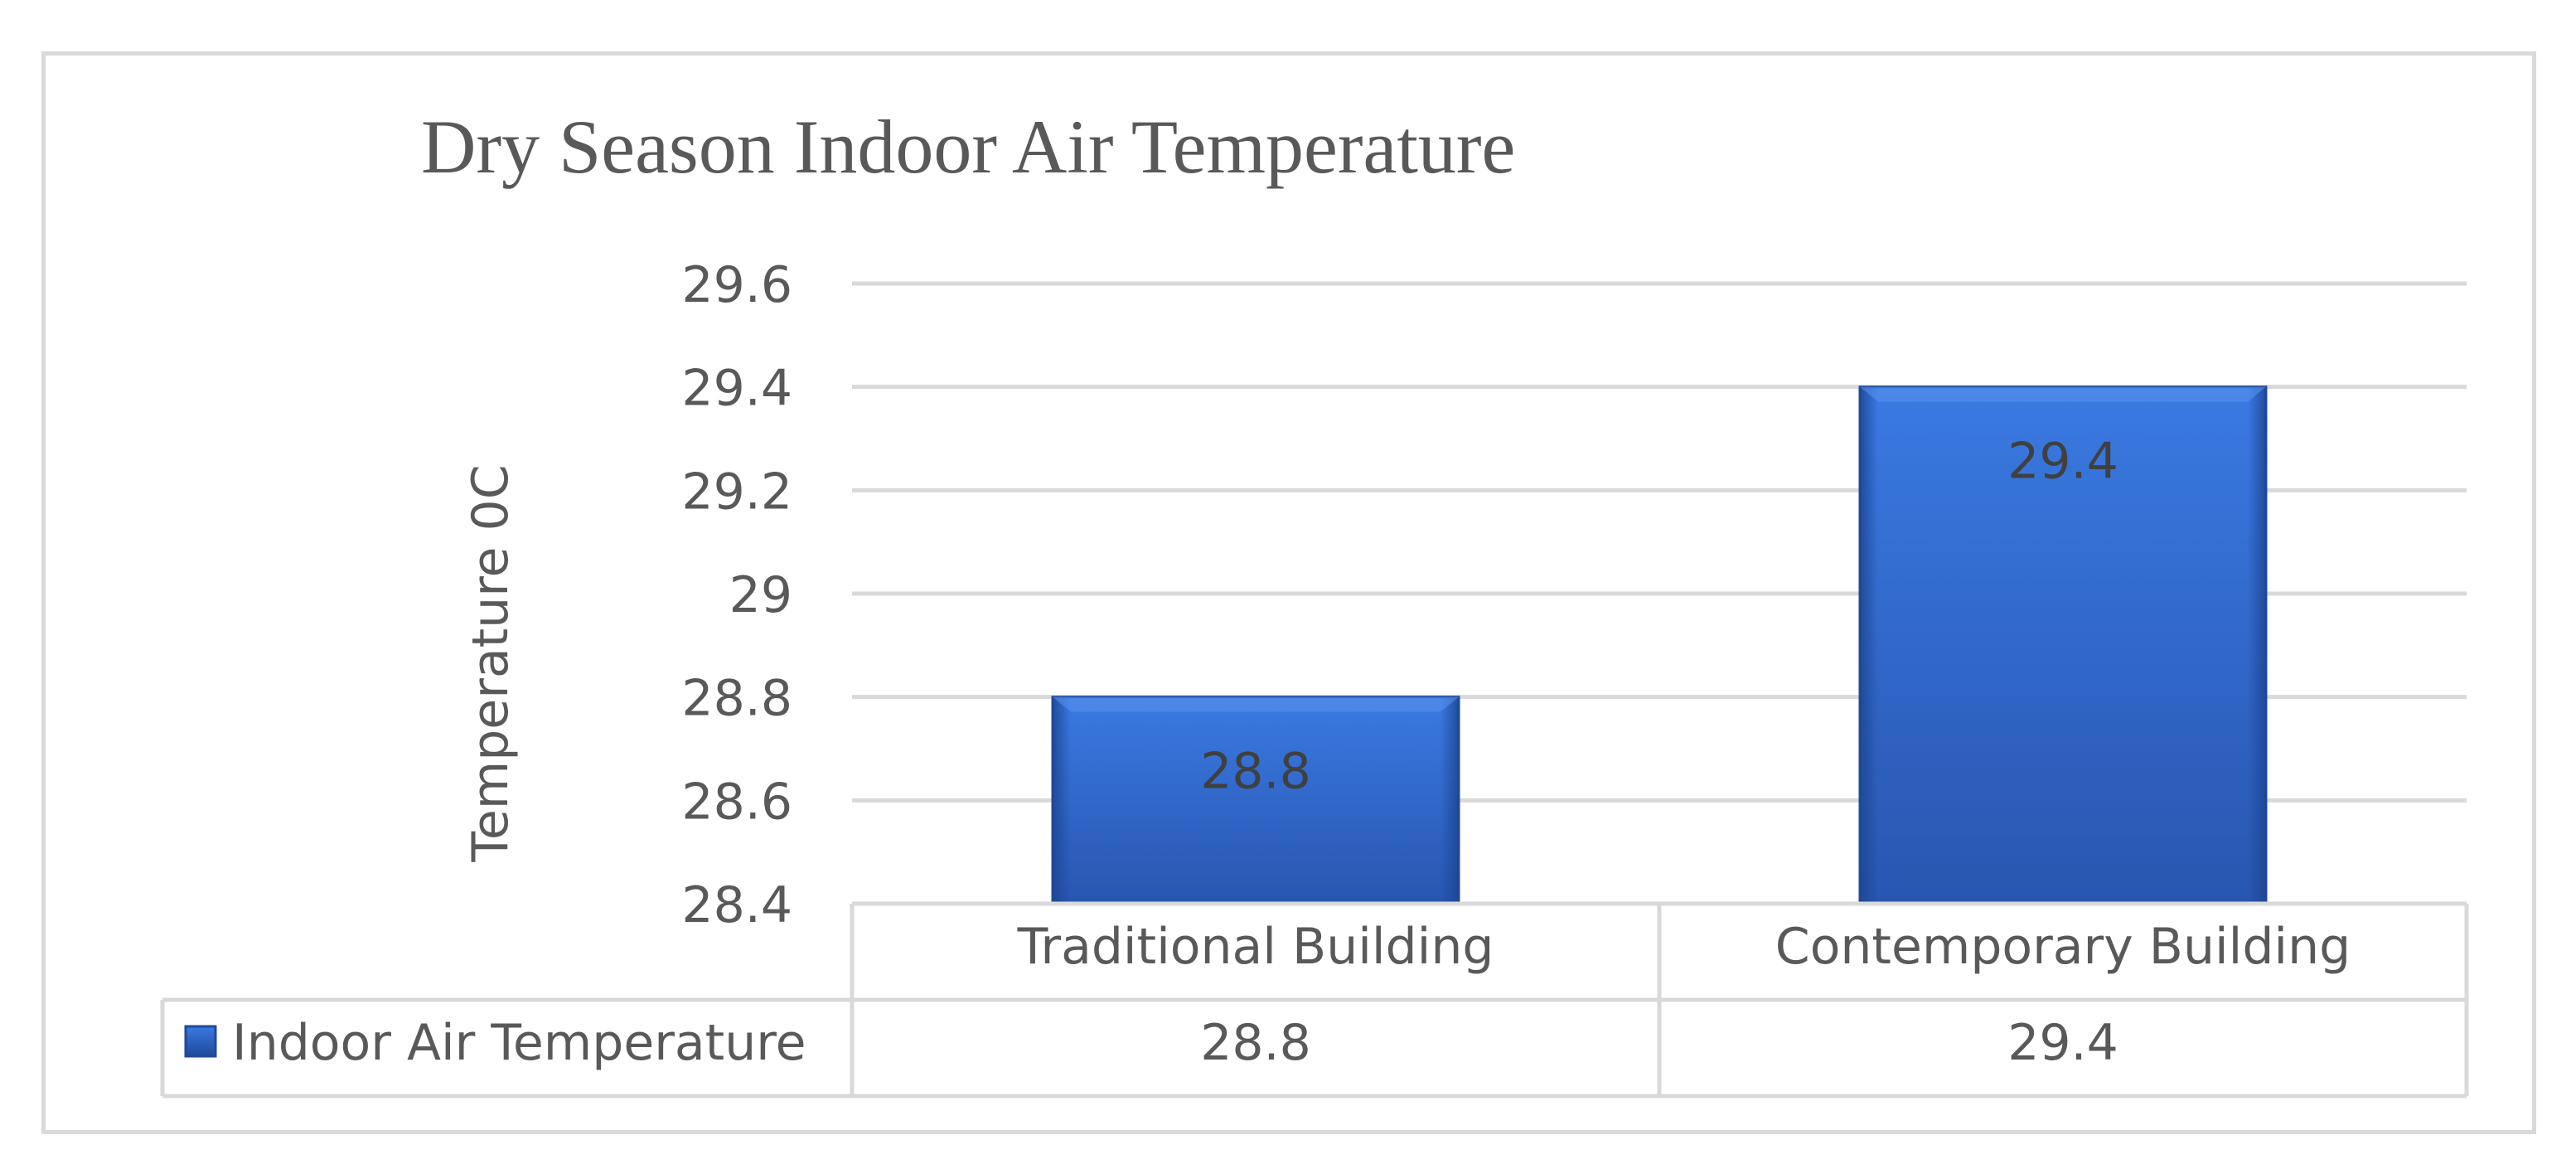  Describe the element at coordinates (1255, 947) in the screenshot. I see `x-category-label: Traditional Building` at that location.